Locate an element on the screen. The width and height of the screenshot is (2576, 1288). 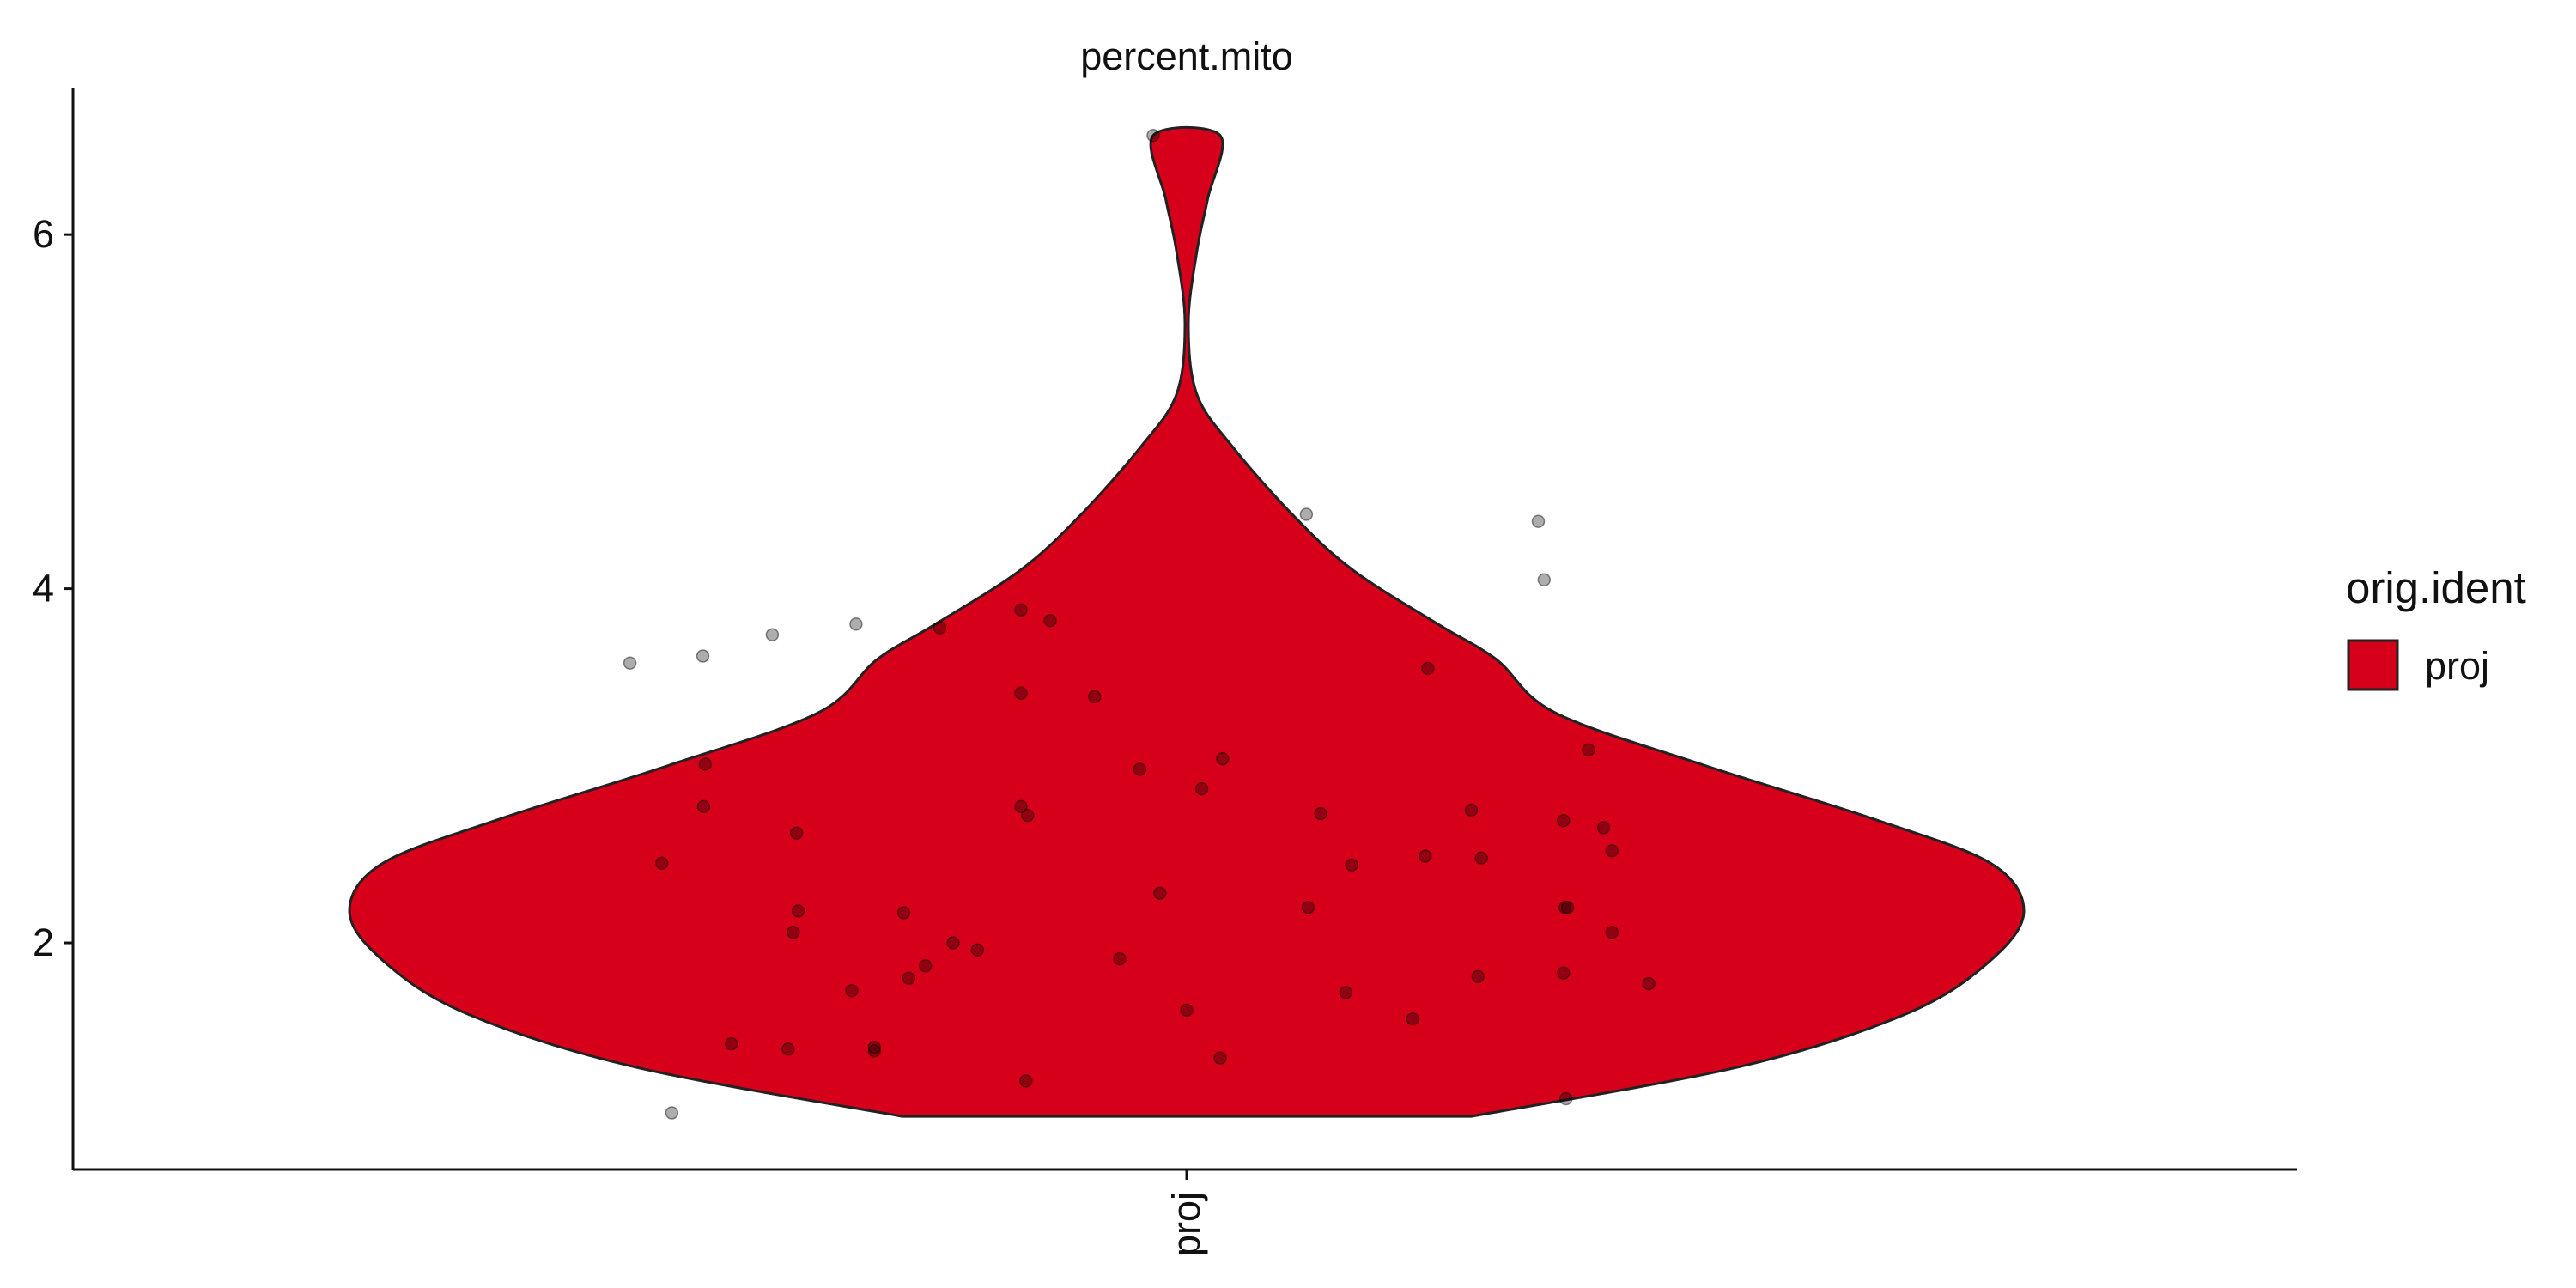
y-axis-ticks: 2 4 6 is located at coordinates (53, 588).